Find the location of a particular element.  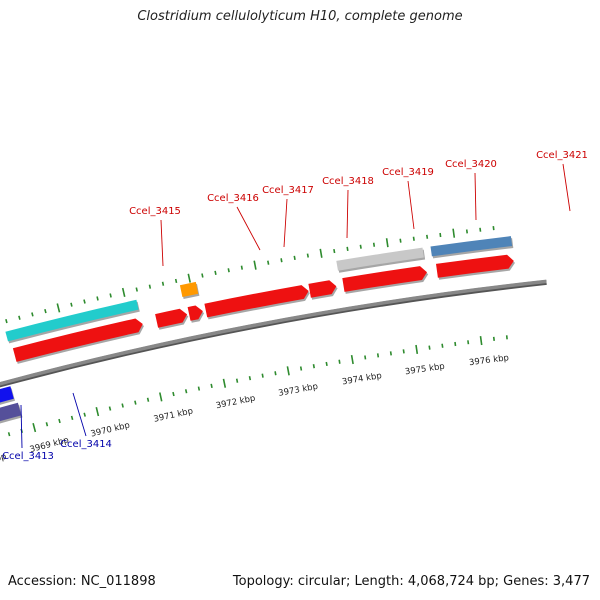

feature-slate-b-body is located at coordinates (11, 412).